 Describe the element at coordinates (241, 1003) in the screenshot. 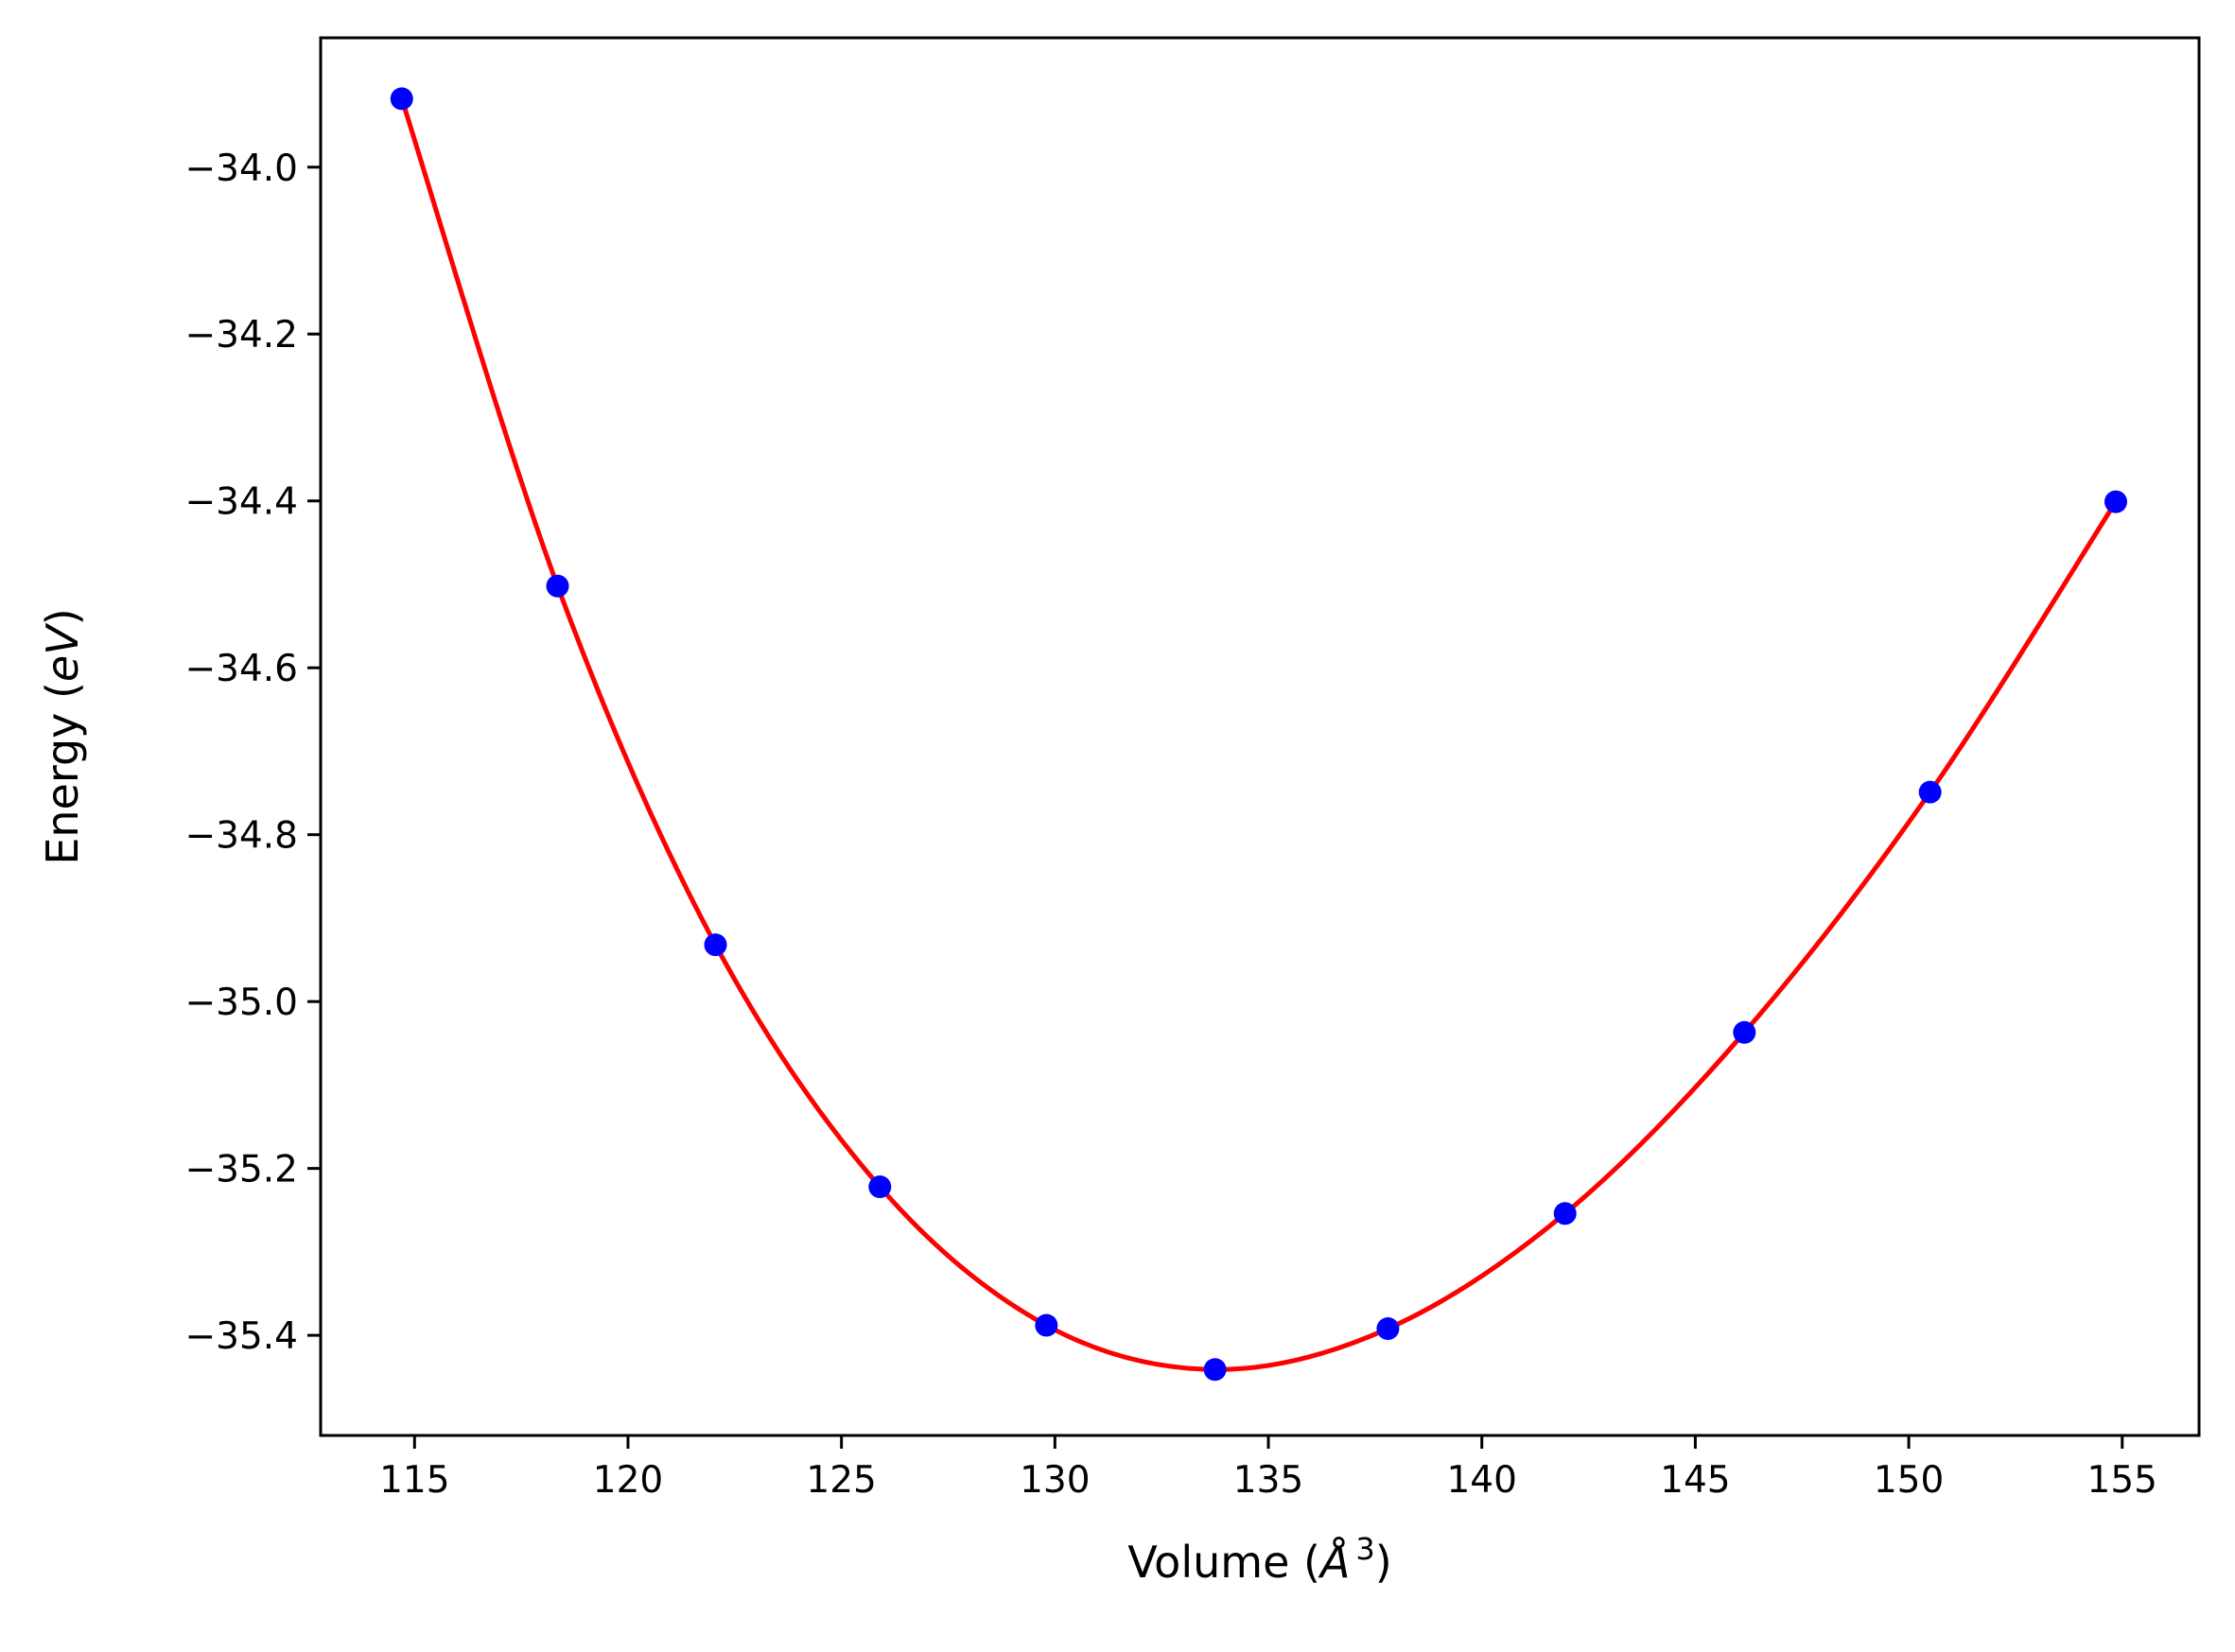

I see `y-tick-label: −35.0` at that location.